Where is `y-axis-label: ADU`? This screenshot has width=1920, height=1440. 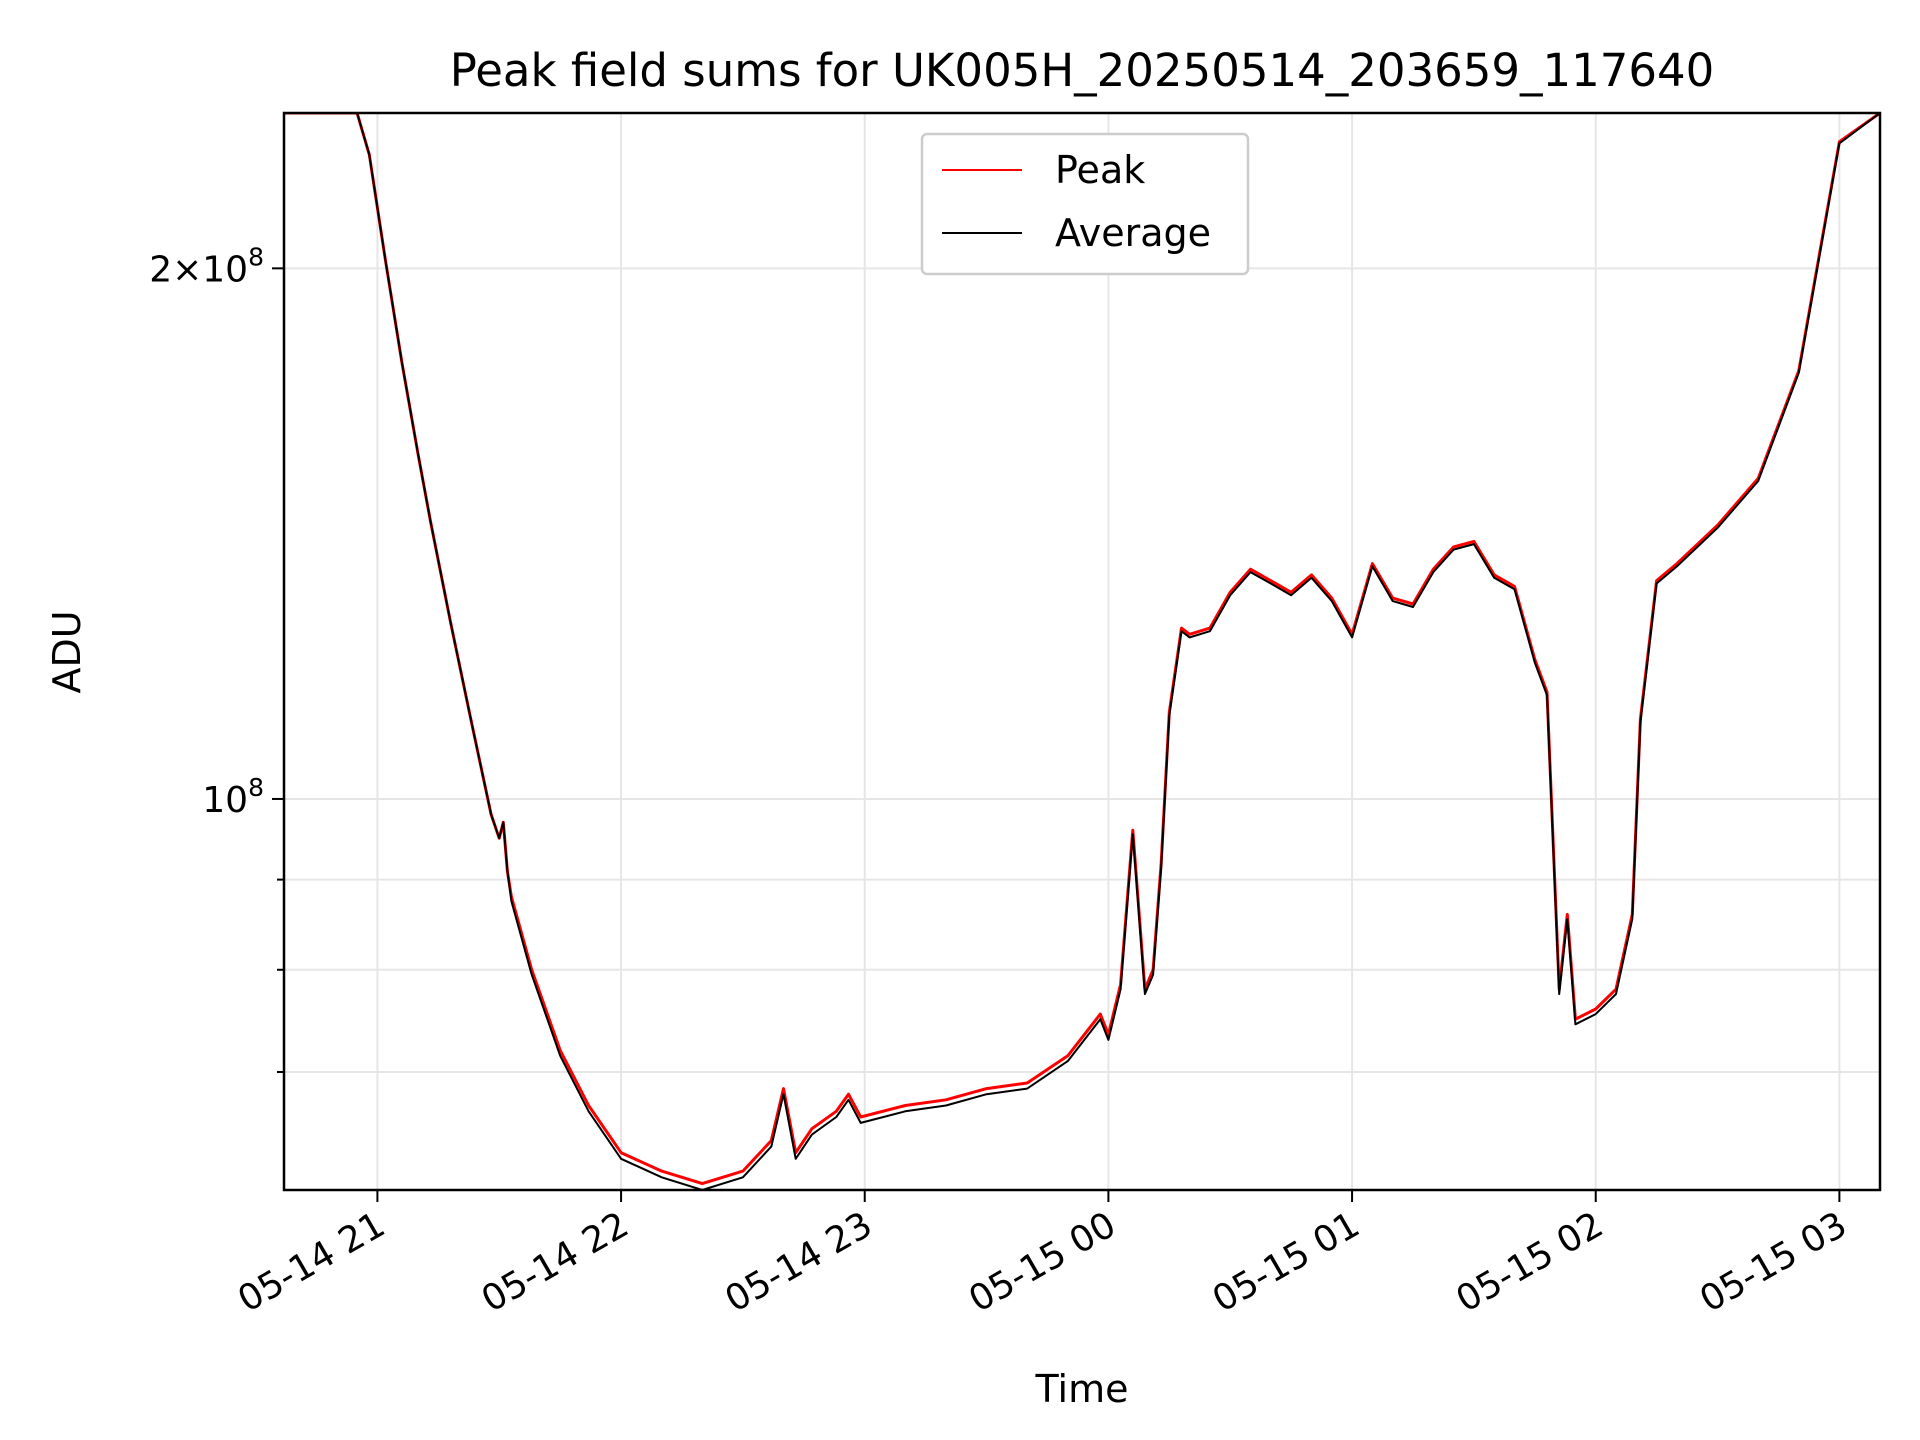 y-axis-label: ADU is located at coordinates (67, 651).